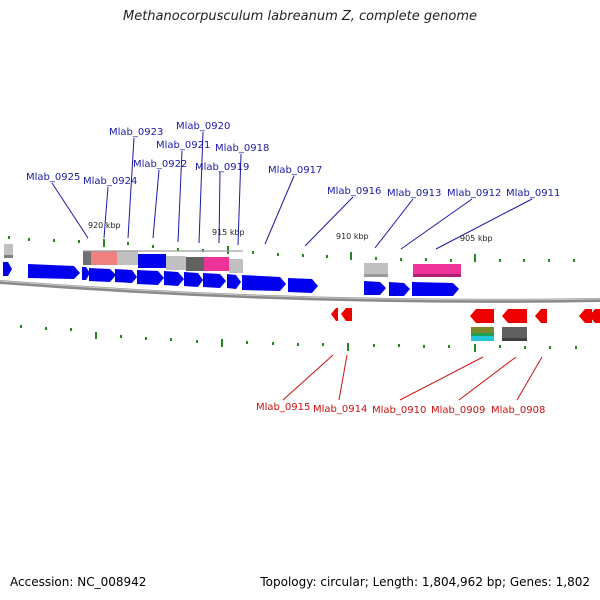  Describe the element at coordinates (78, 582) in the screenshot. I see `accession-text: Accession: NC_008942` at that location.